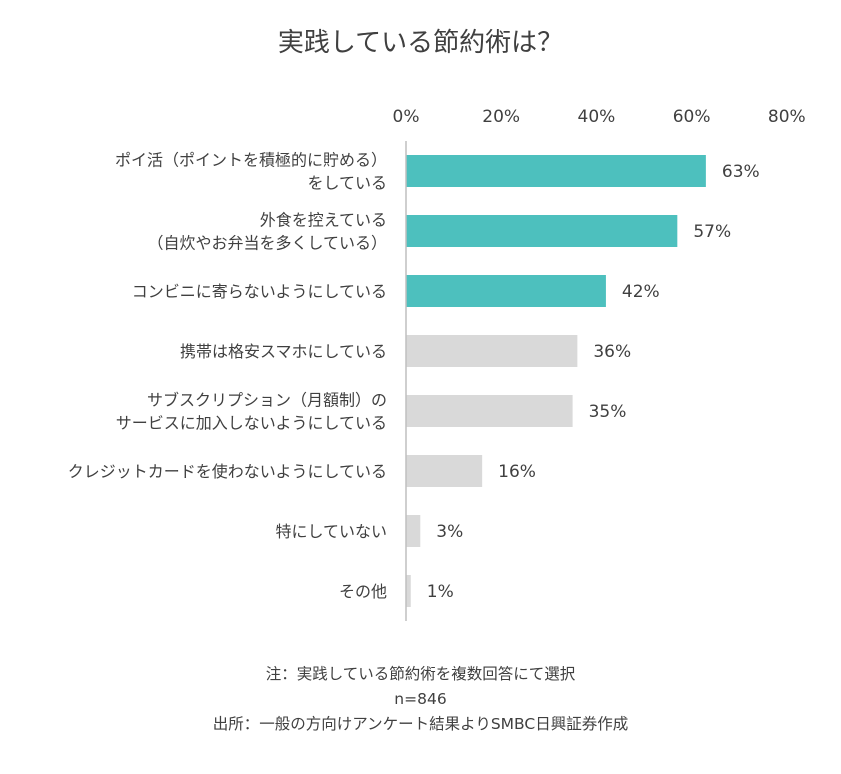 The height and width of the screenshot is (774, 841). I want to click on category-label: コンビニに寄らないようにしている, so click(259, 291).